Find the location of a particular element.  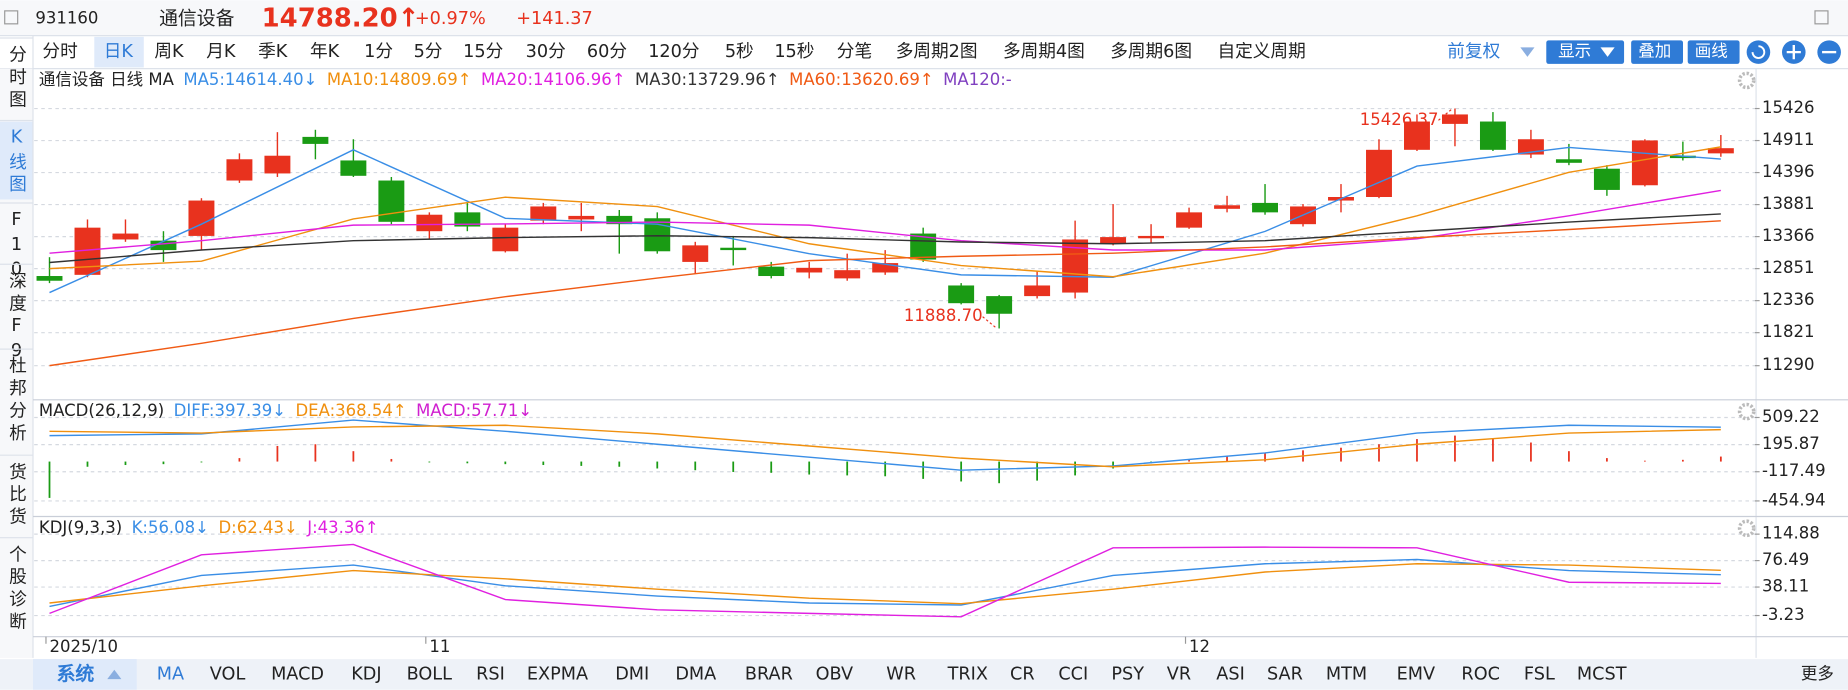

sidebar-item: 深度F9 is located at coordinates (17, 318).